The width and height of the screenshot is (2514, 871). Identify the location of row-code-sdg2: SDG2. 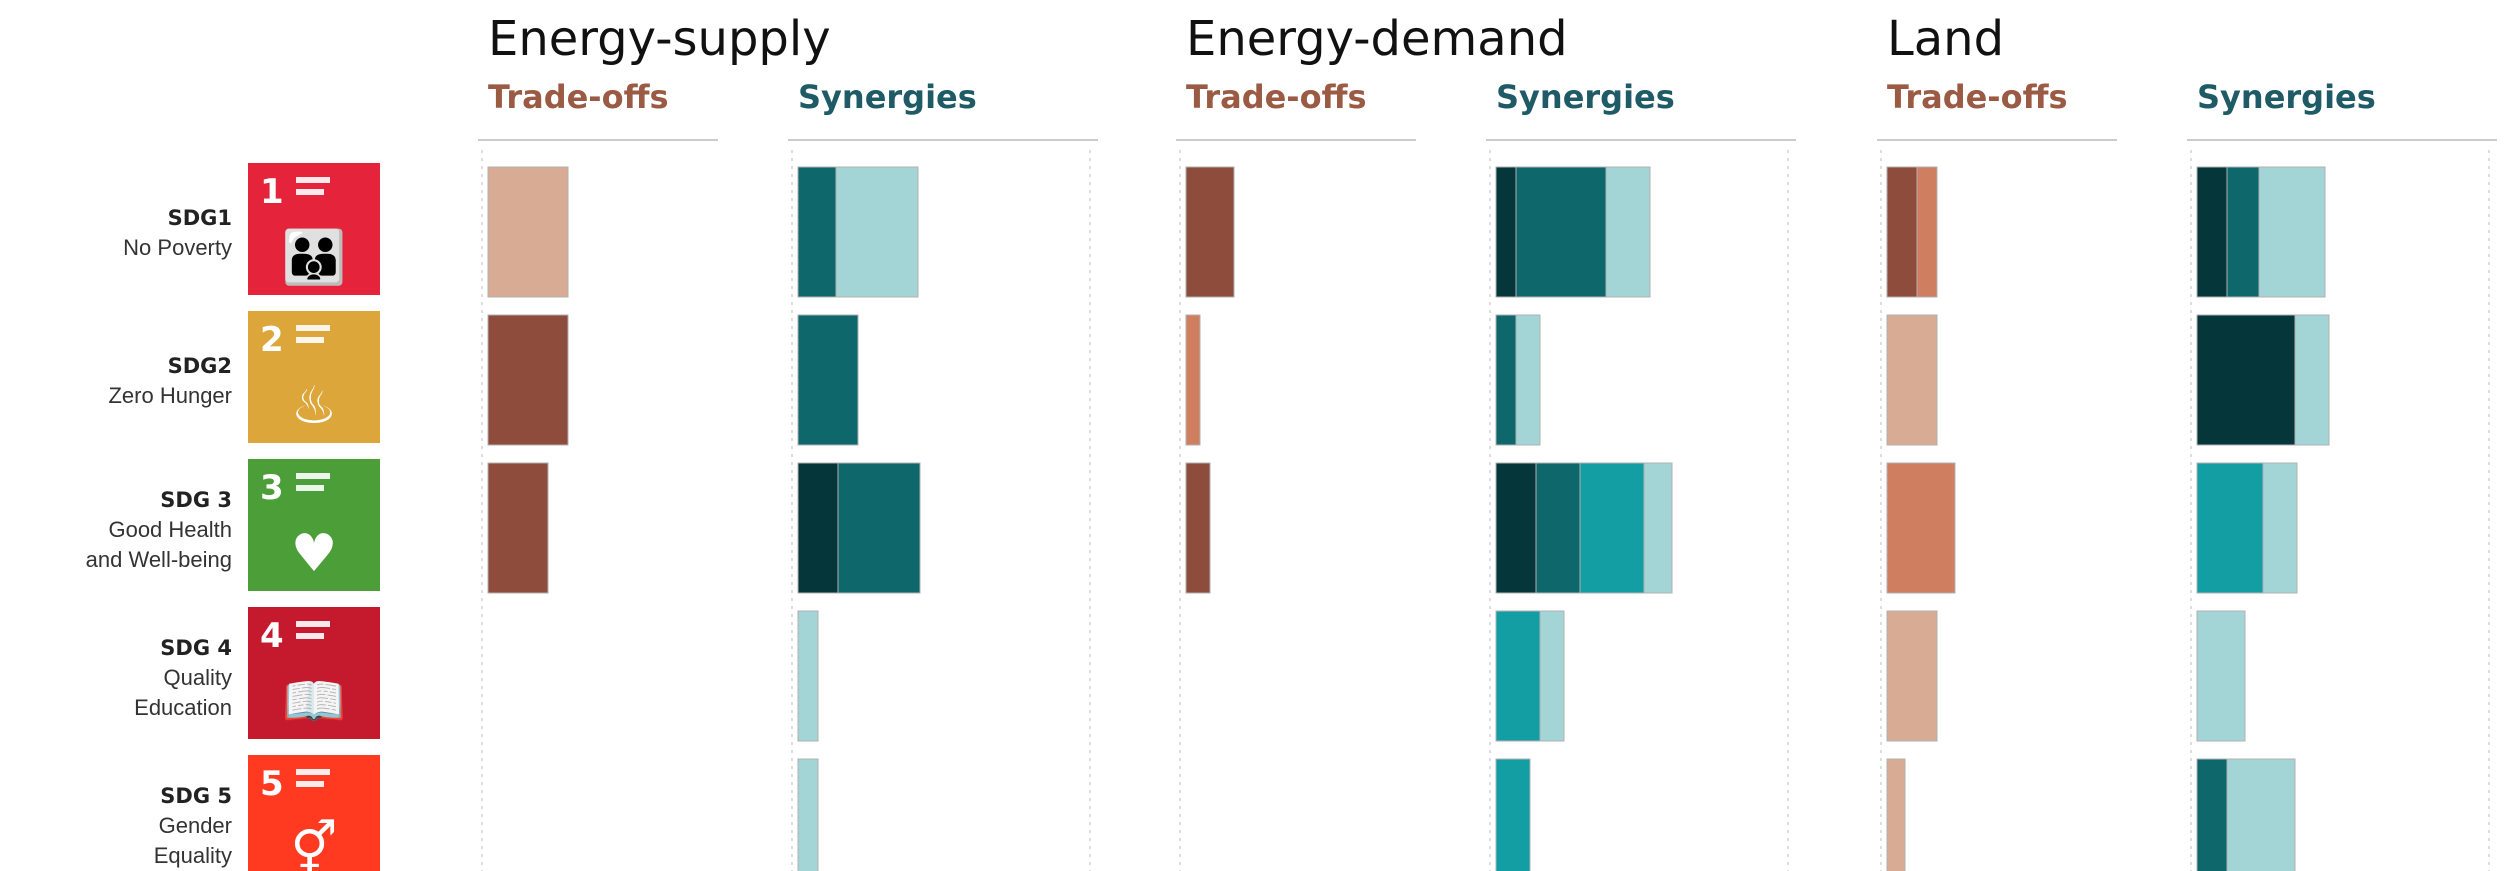
(200, 366).